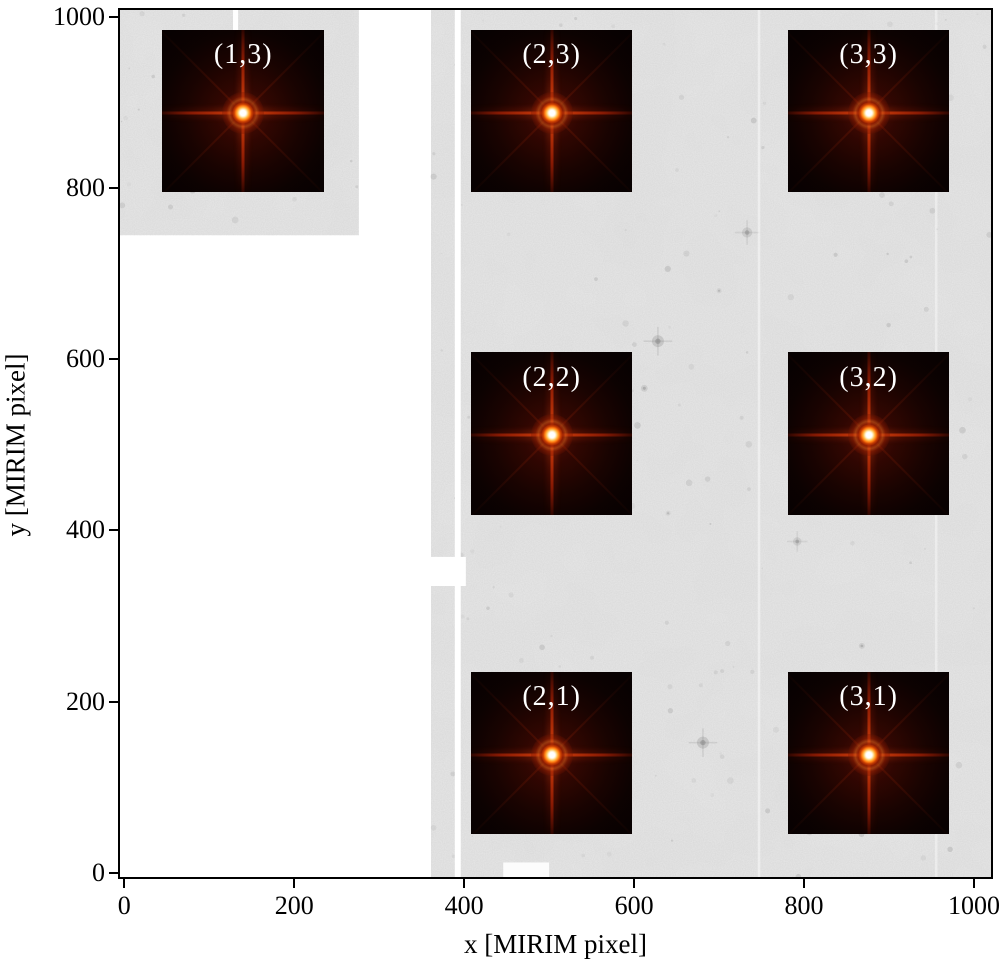 The image size is (1000, 967). Describe the element at coordinates (85, 701) in the screenshot. I see `y-tick-label: 200` at that location.